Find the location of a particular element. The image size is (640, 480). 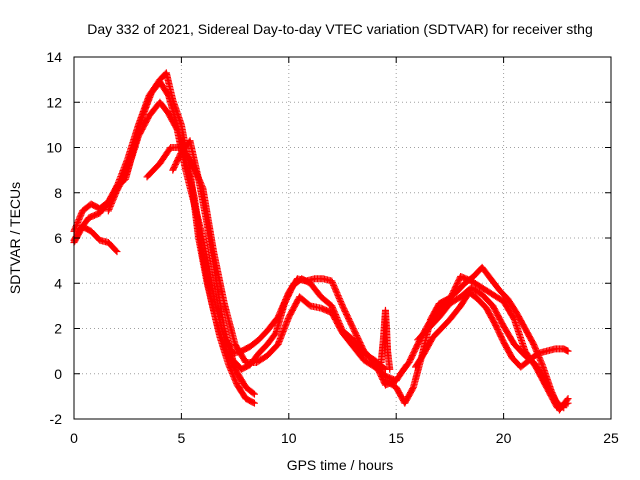

y-axis-label: SDTVAR / TECUs is located at coordinates (15, 238).